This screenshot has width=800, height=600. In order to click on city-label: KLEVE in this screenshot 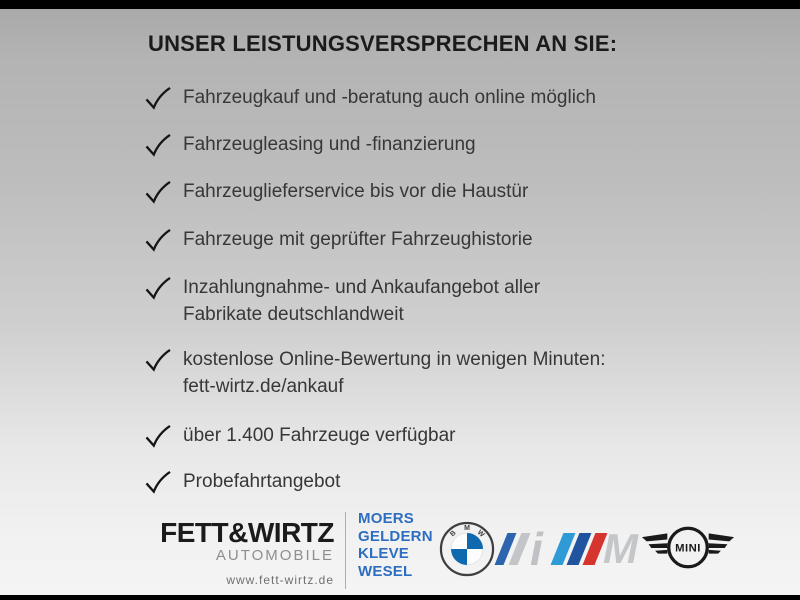, I will do `click(384, 553)`.